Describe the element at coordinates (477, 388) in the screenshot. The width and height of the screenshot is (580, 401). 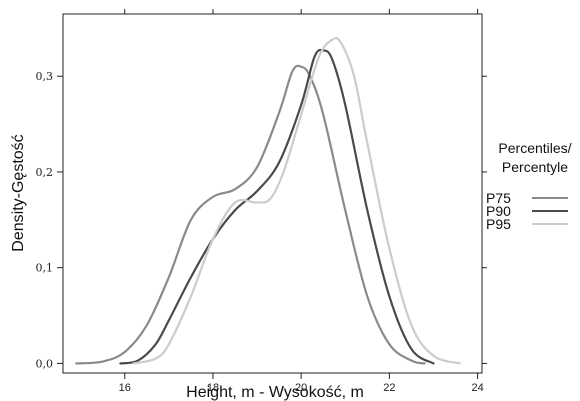
I see `x-tick-label: 24` at that location.